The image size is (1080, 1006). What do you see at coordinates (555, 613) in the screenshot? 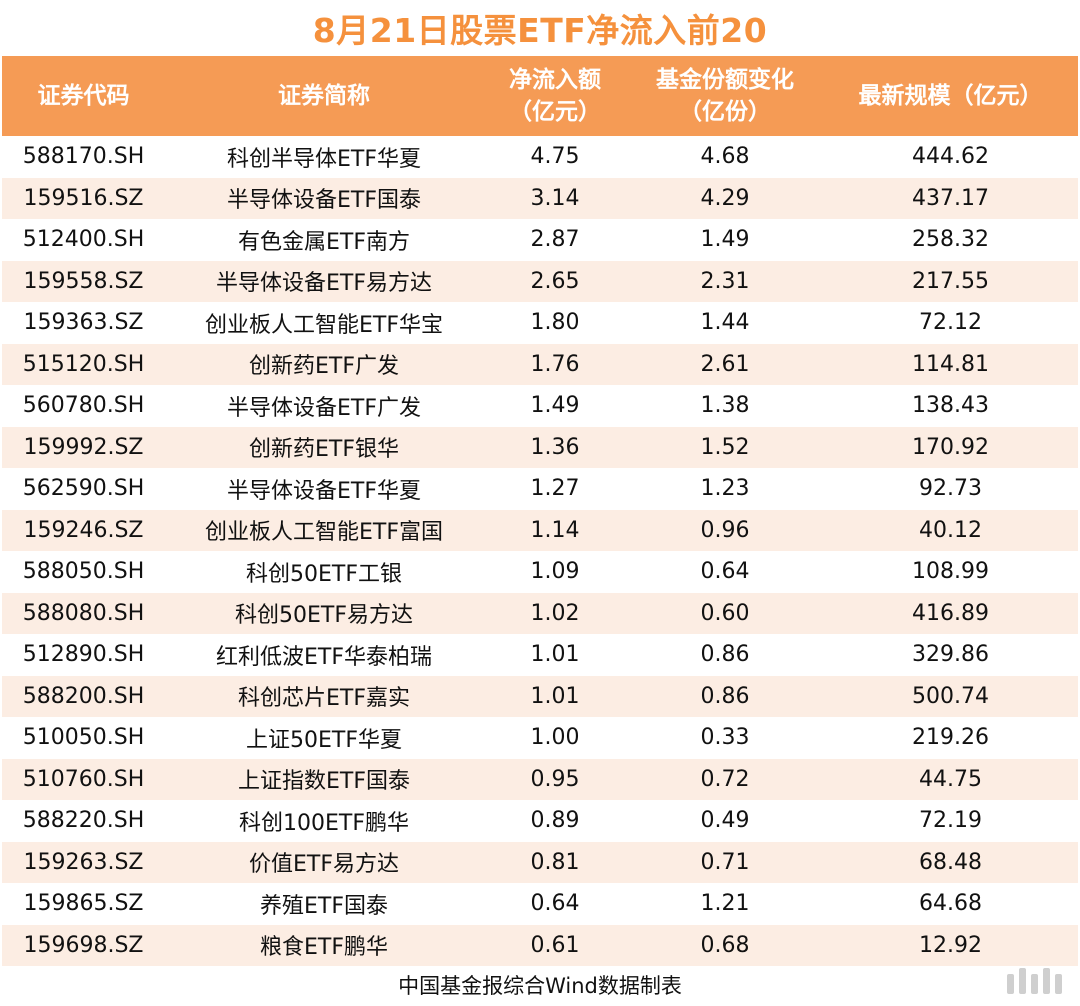
I see `cell-net-inflow: 1.02` at bounding box center [555, 613].